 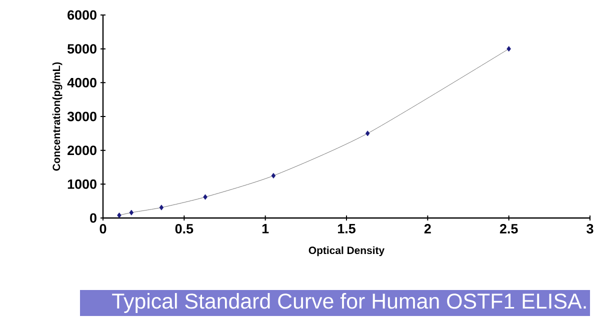 What do you see at coordinates (103, 229) in the screenshot?
I see `x-tick-label: 0` at bounding box center [103, 229].